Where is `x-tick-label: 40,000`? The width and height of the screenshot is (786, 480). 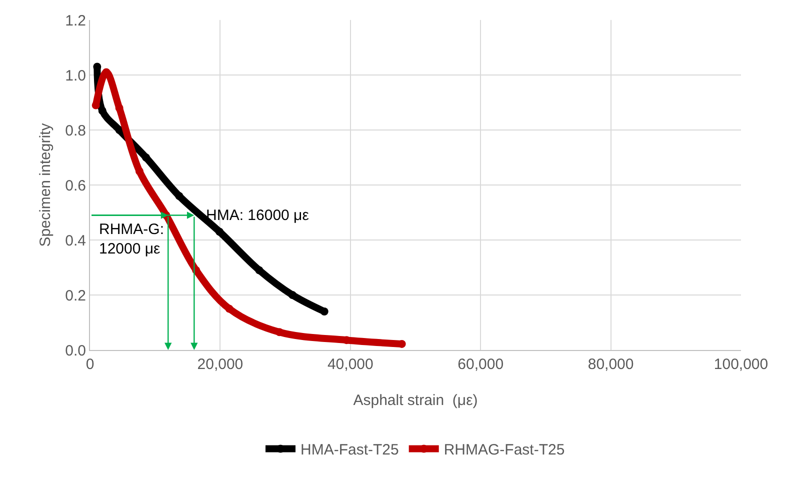
x-tick-label: 40,000 is located at coordinates (350, 364).